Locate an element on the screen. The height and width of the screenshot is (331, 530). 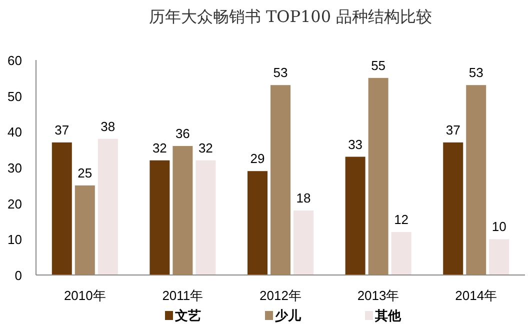
x-tick-label: 2011年 is located at coordinates (183, 295).